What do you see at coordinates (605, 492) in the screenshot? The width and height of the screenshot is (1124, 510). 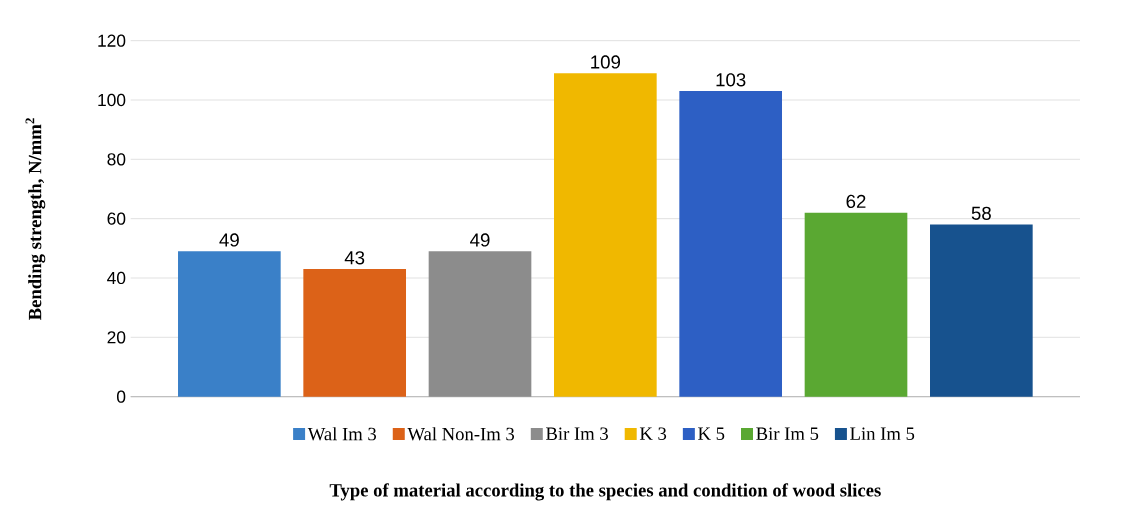 I see `x-axis-title: Type of material according to the species and condition of wood slices` at bounding box center [605, 492].